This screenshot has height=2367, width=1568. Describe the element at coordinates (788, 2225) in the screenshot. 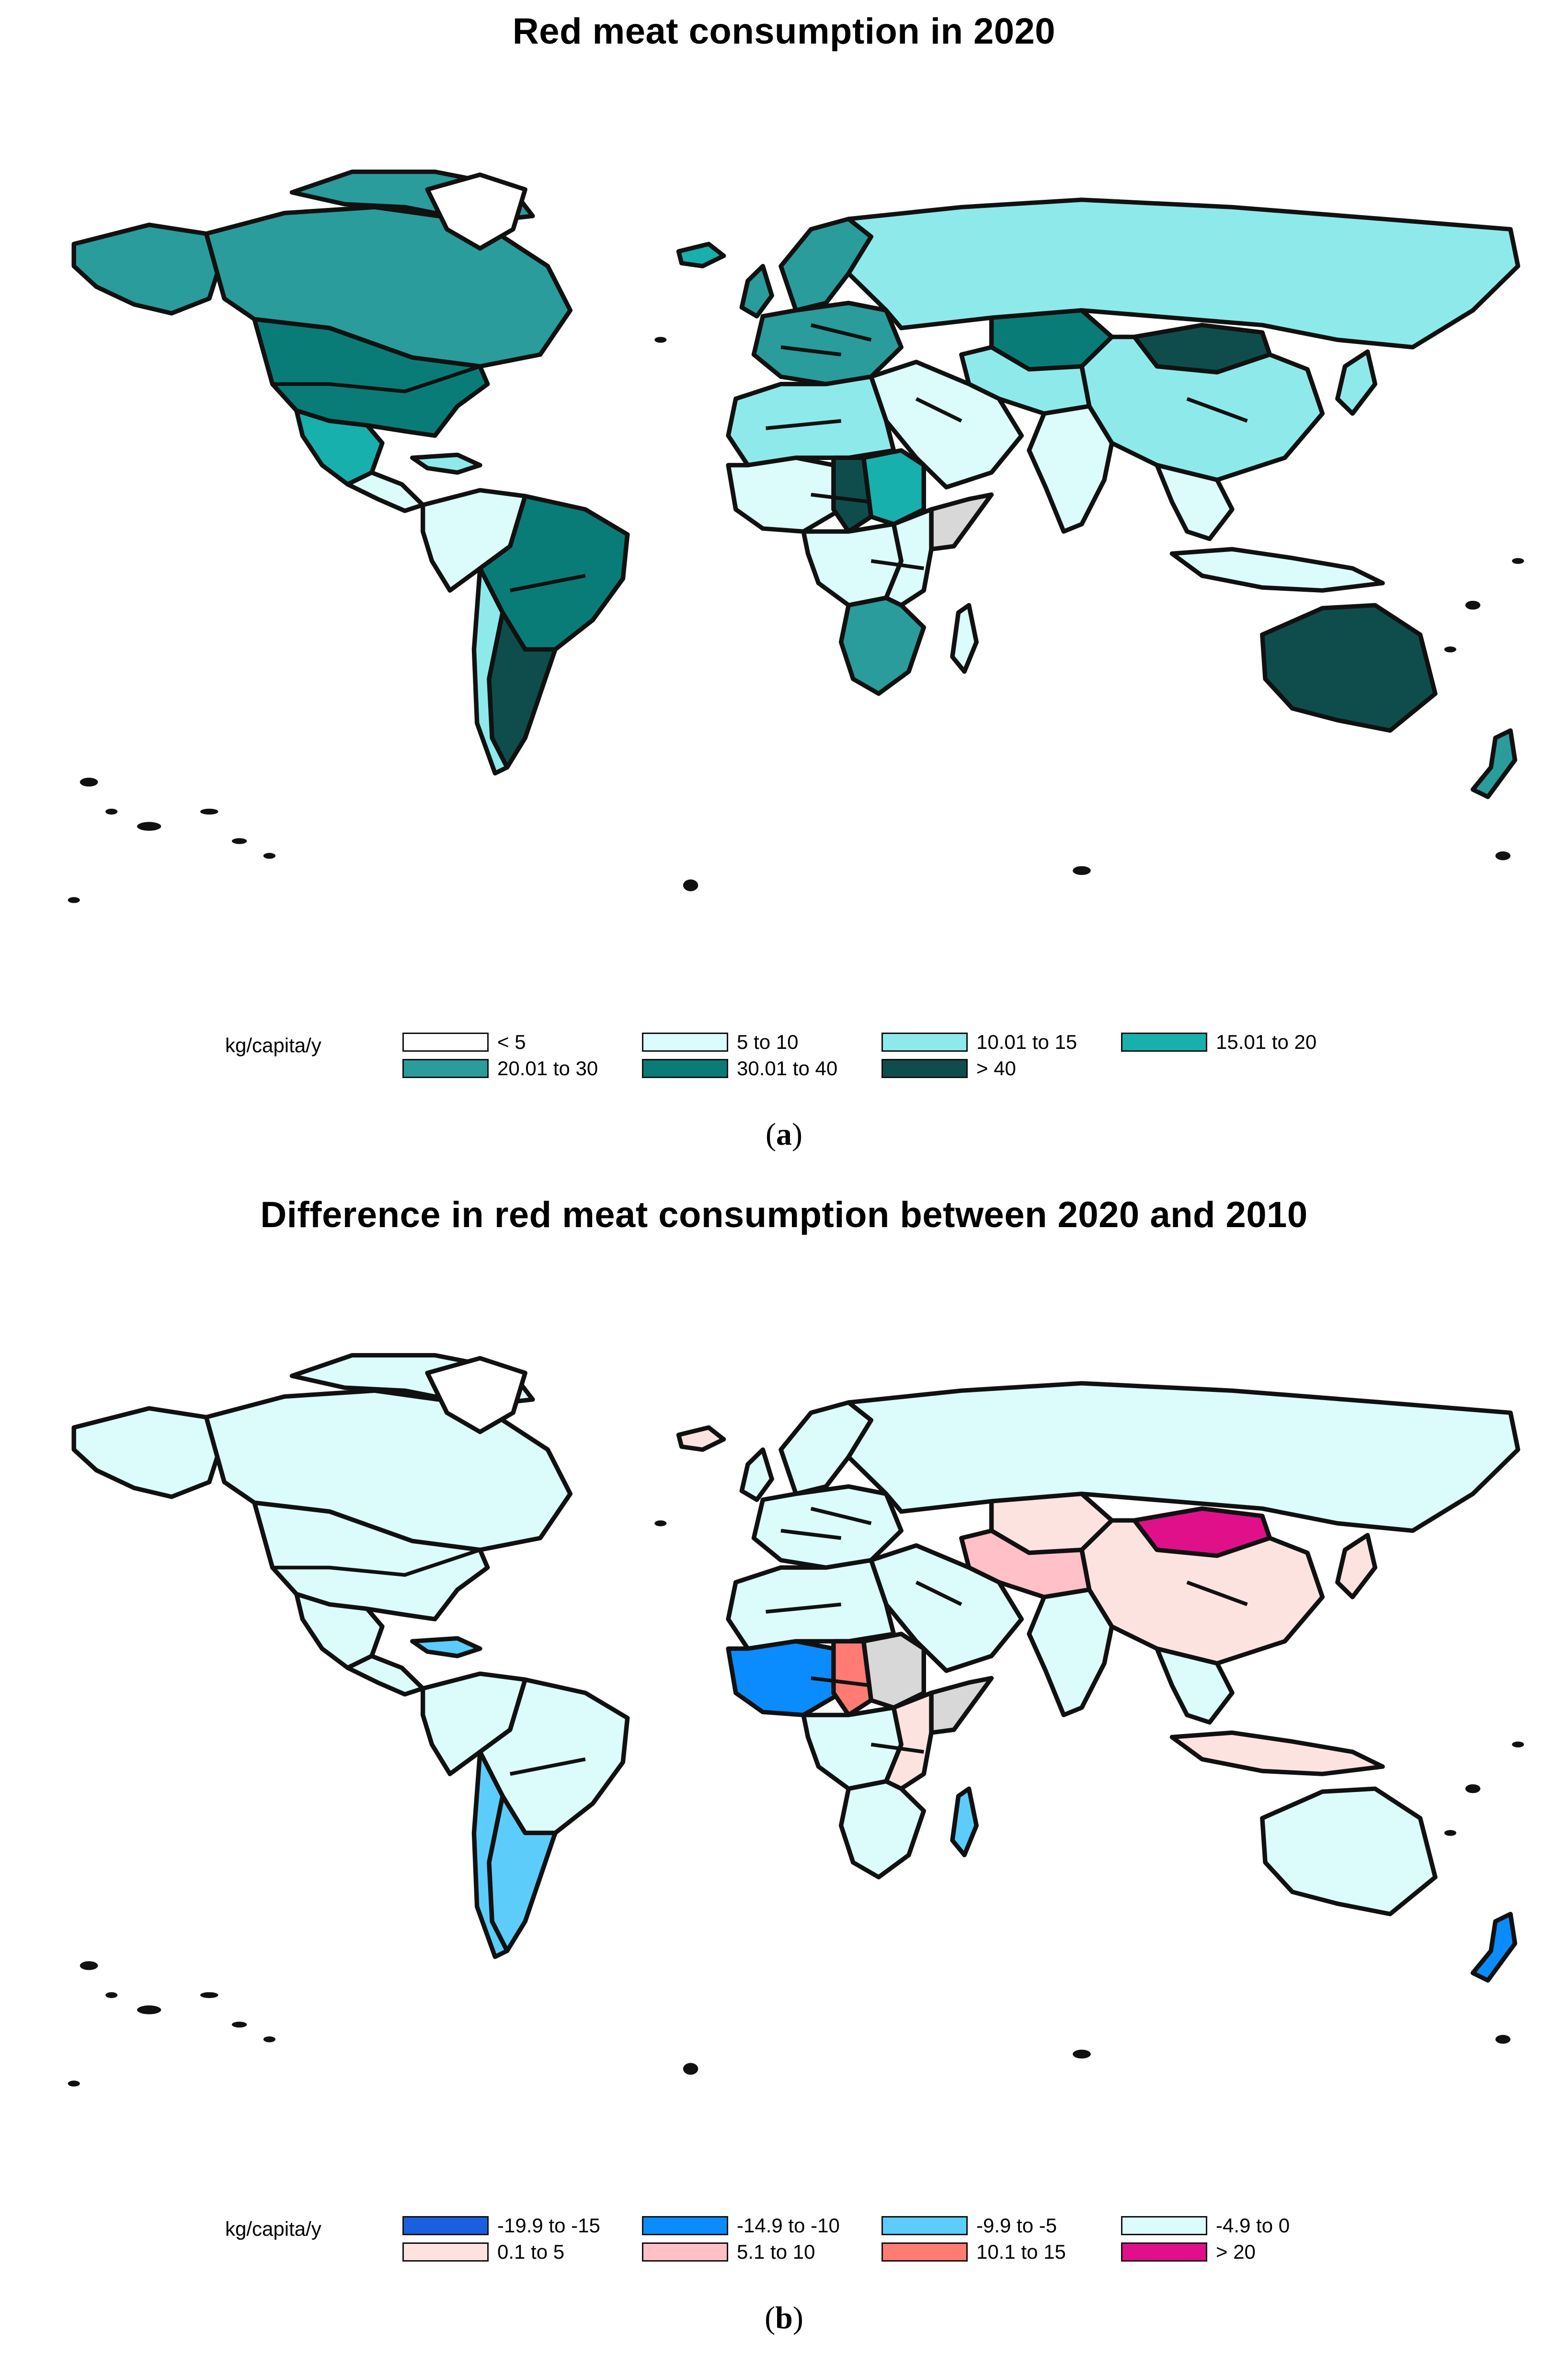

I see `legend-label: -14.9 to -10` at that location.